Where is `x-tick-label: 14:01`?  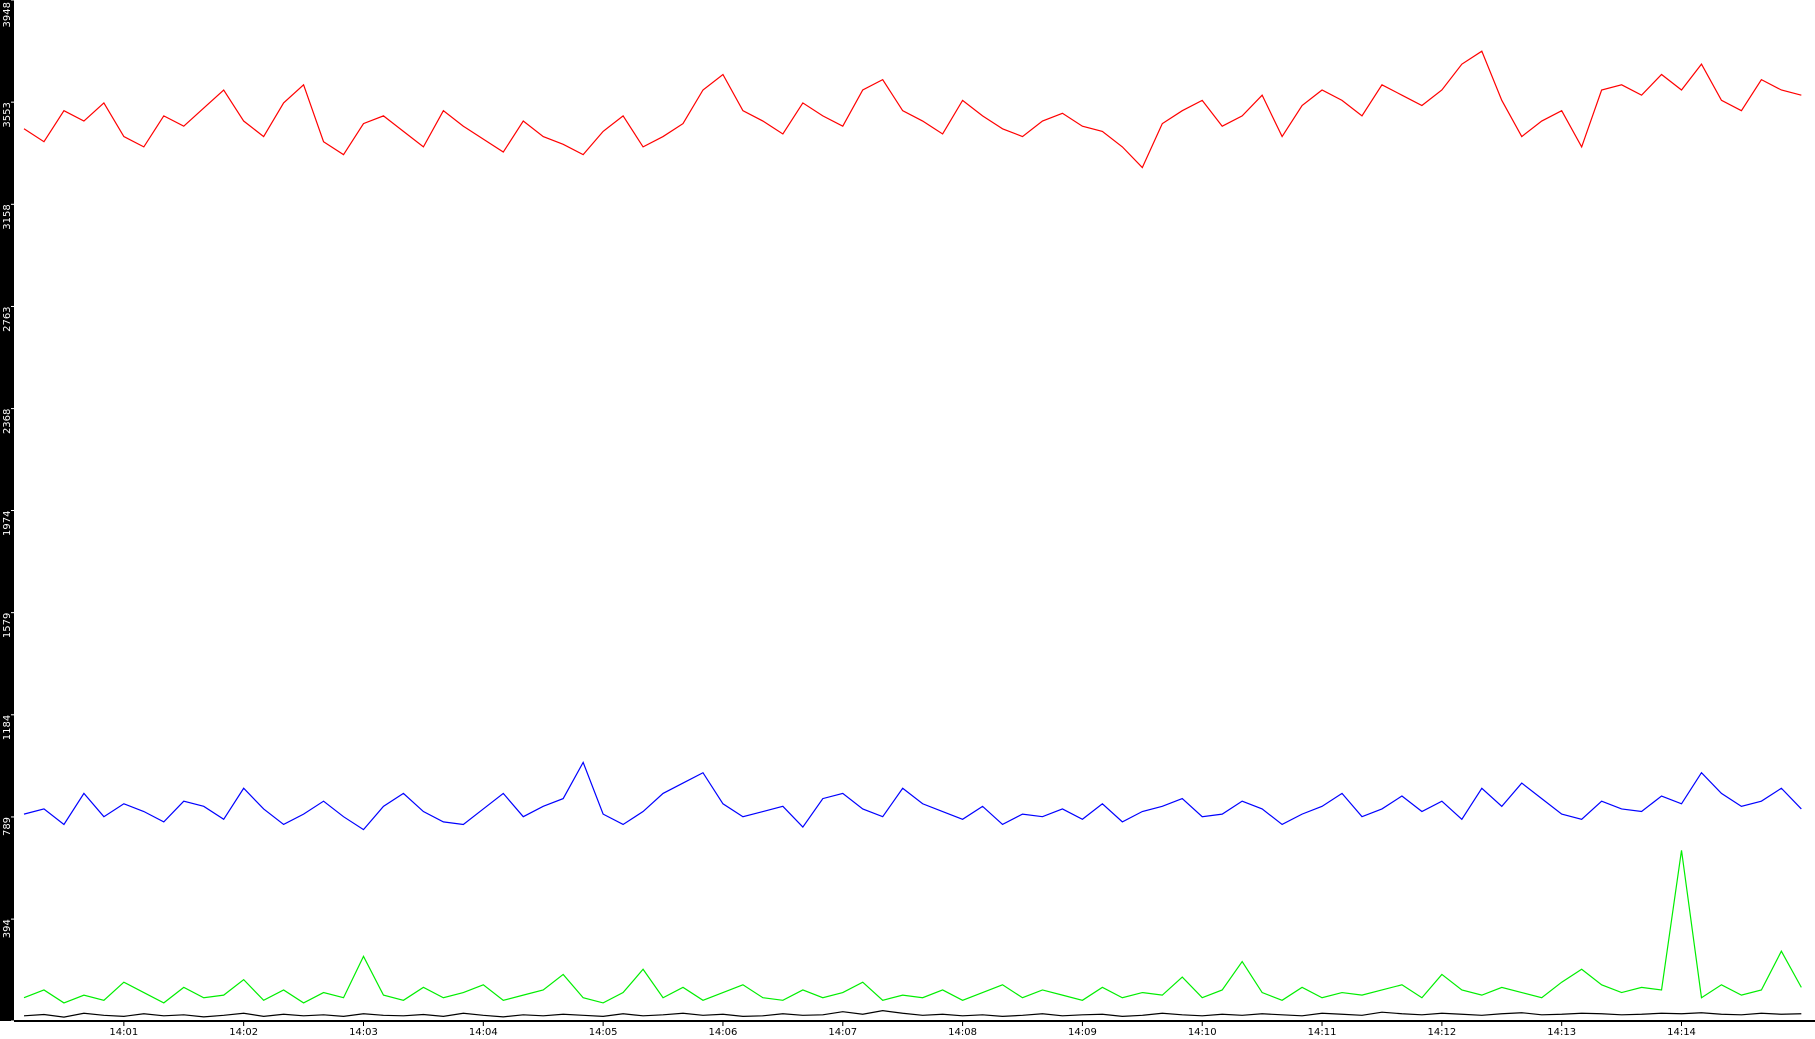
x-tick-label: 14:01 is located at coordinates (123, 1032).